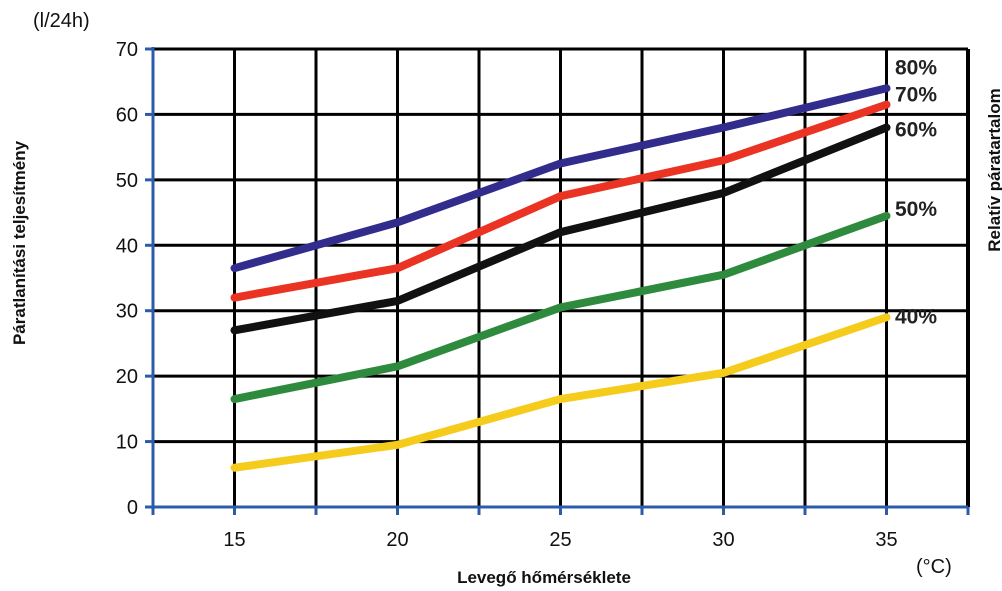 The height and width of the screenshot is (591, 1002). I want to click on y-tick-label: 50, so click(127, 181).